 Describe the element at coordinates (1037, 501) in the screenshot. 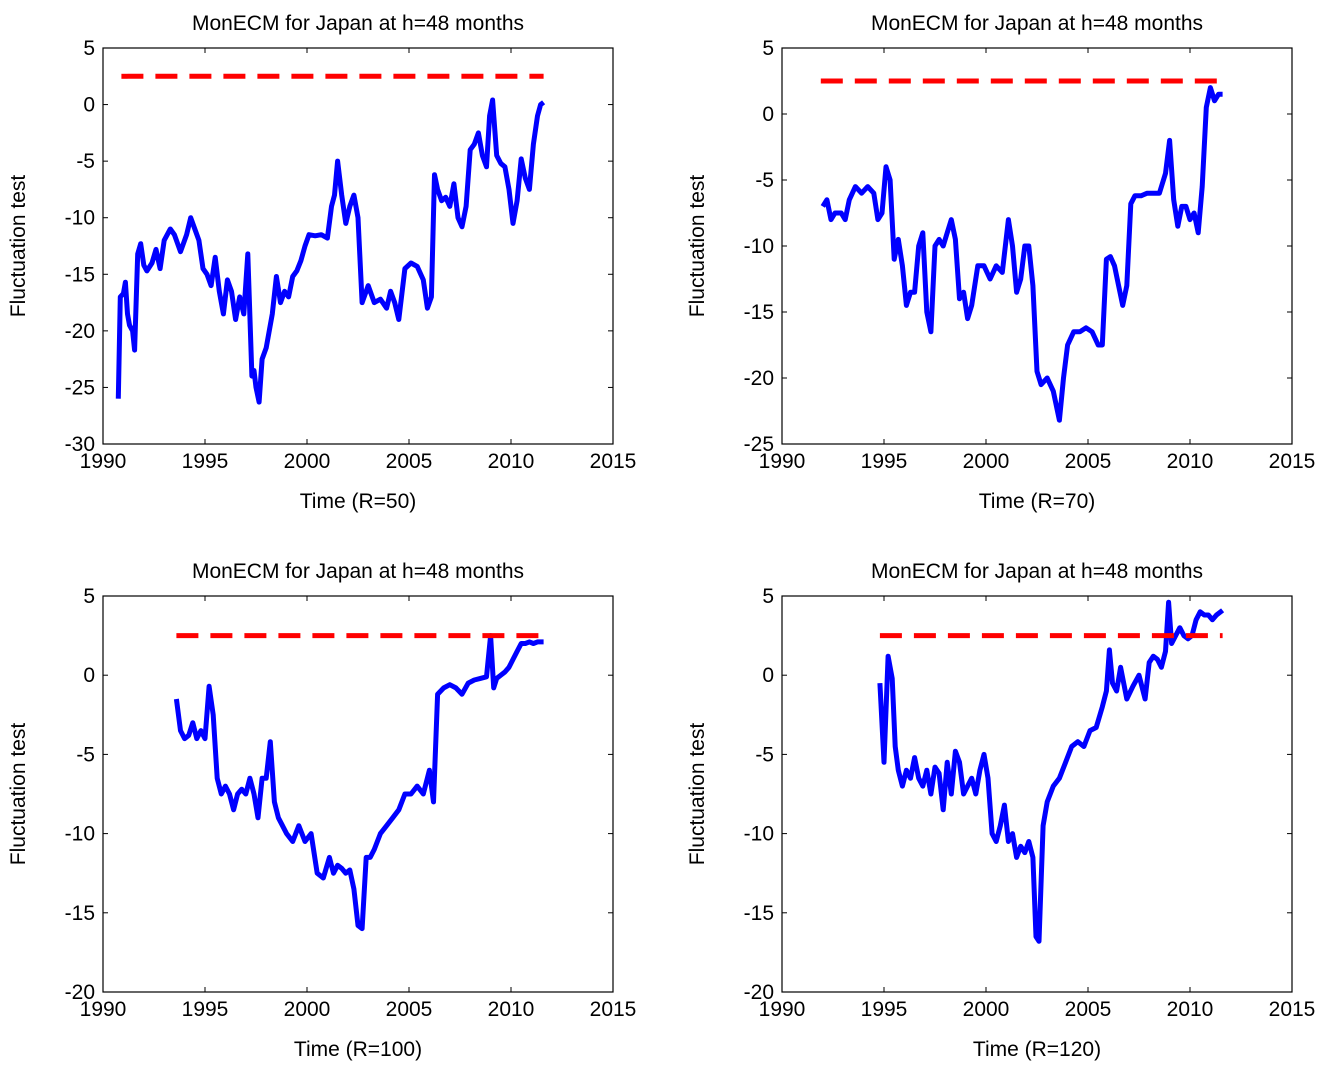

I see `x-axis-label: Time (R=70)` at that location.